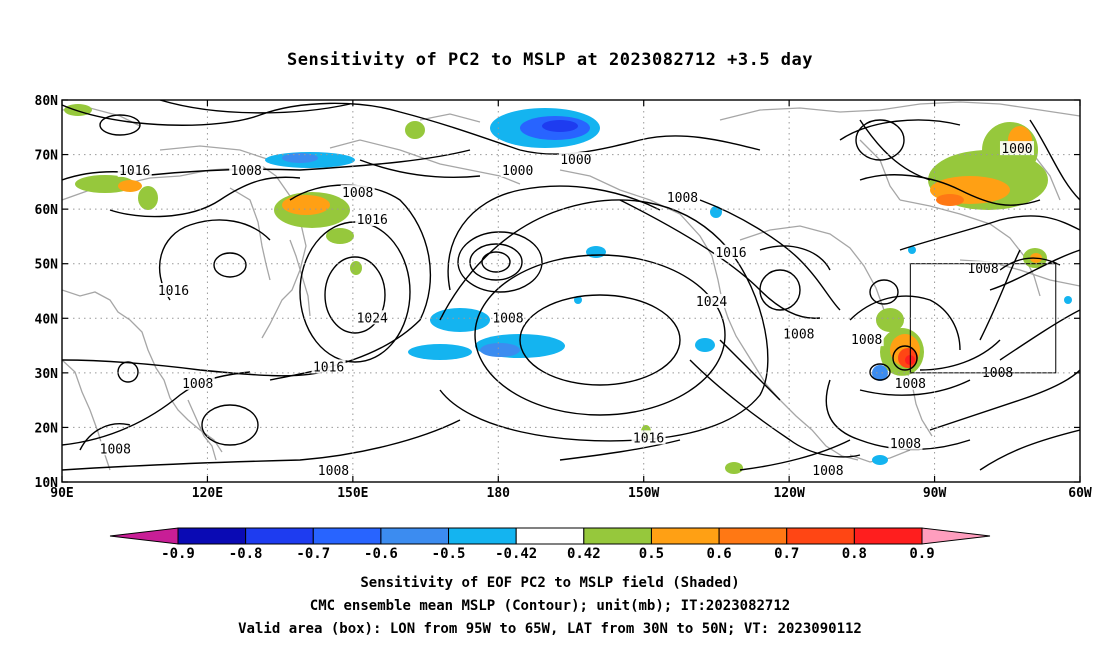 This screenshot has width=1100, height=650. Describe the element at coordinates (449, 554) in the screenshot. I see `colorbar-label: -0.5` at that location.